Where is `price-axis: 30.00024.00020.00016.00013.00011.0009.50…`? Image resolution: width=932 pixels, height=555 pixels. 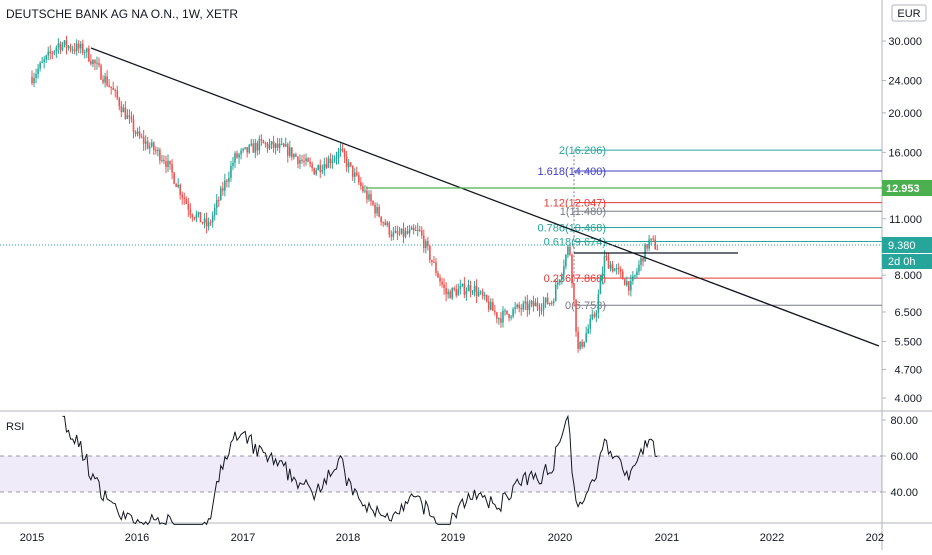 price-axis: 30.00024.00020.00016.00013.00011.0009.50… is located at coordinates (902, 220).